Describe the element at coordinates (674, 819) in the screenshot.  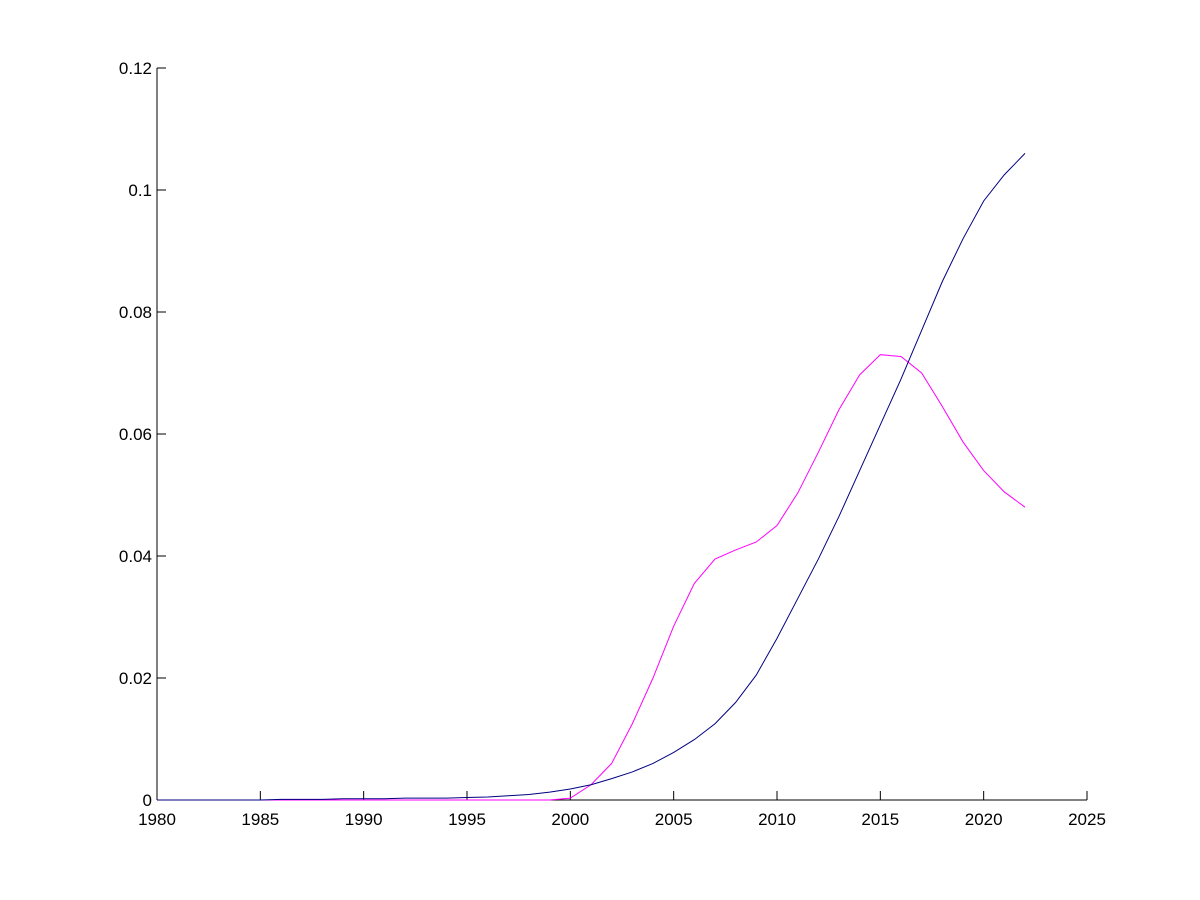
I see `x-tick-label: 2005` at that location.